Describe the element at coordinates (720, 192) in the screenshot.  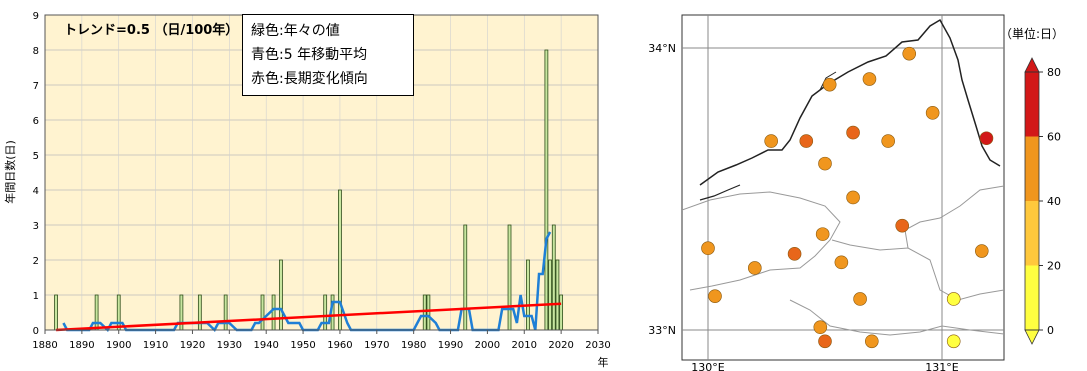
I see `coastline-west` at that location.